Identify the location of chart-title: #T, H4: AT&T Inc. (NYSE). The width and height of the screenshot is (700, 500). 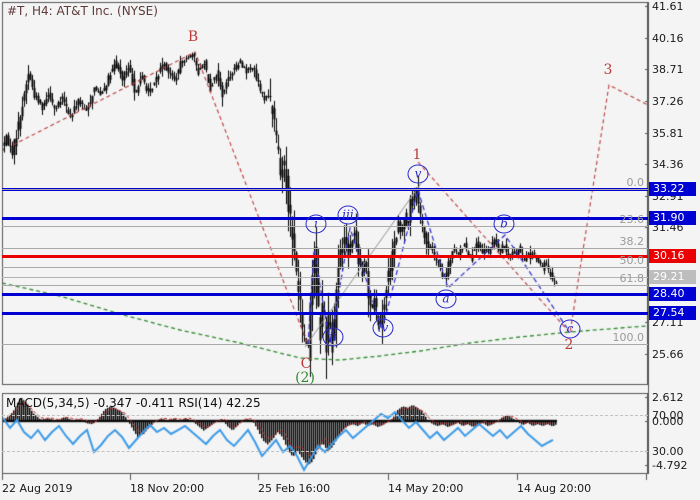
(82, 11).